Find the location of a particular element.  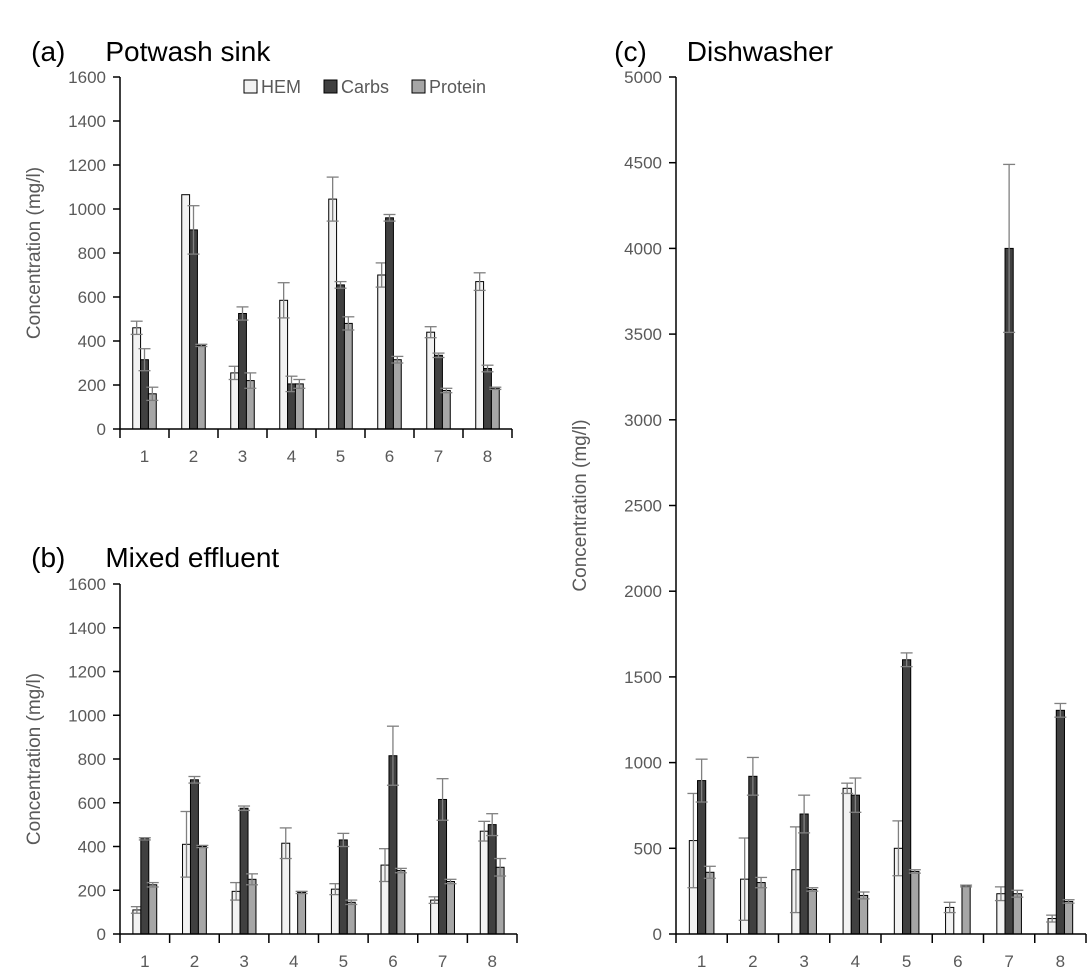

y-tick-label: 1200 is located at coordinates (87, 165).